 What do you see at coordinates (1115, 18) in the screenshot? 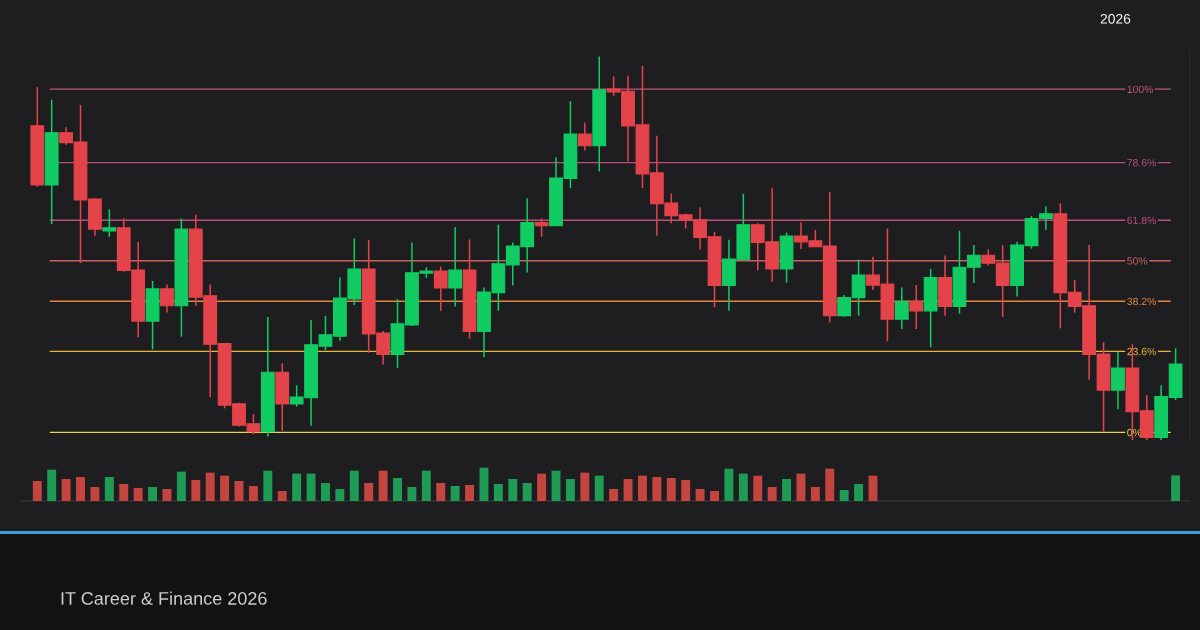
I see `text: 2026` at bounding box center [1115, 18].